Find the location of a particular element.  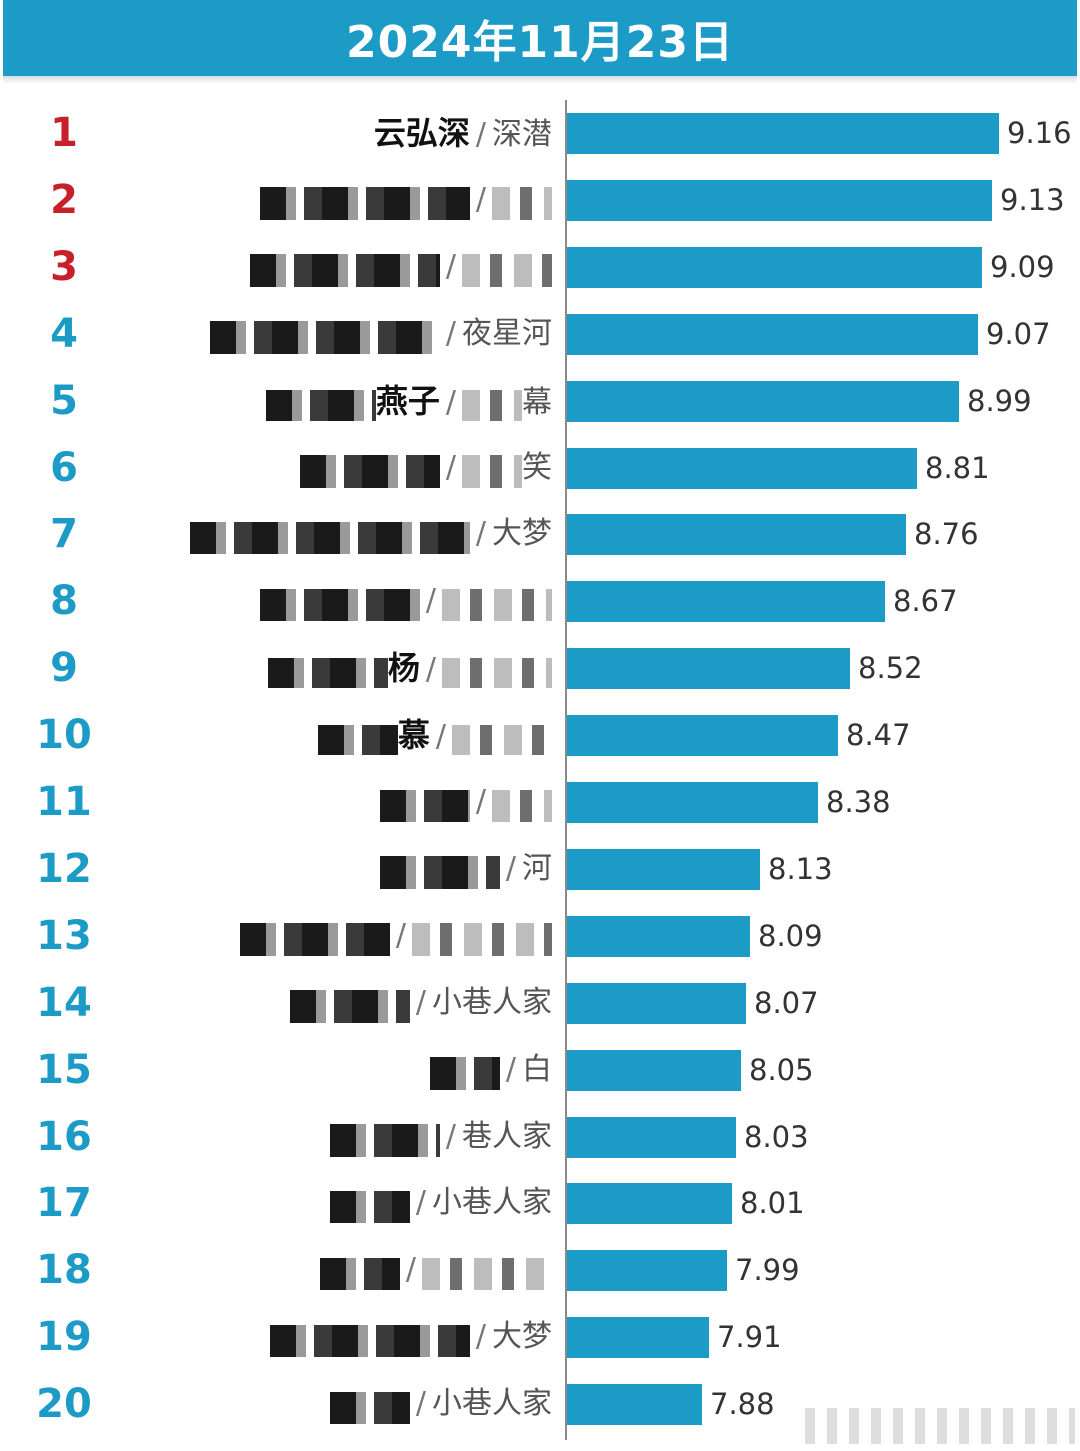

rank-label: 17 is located at coordinates (64, 1203).